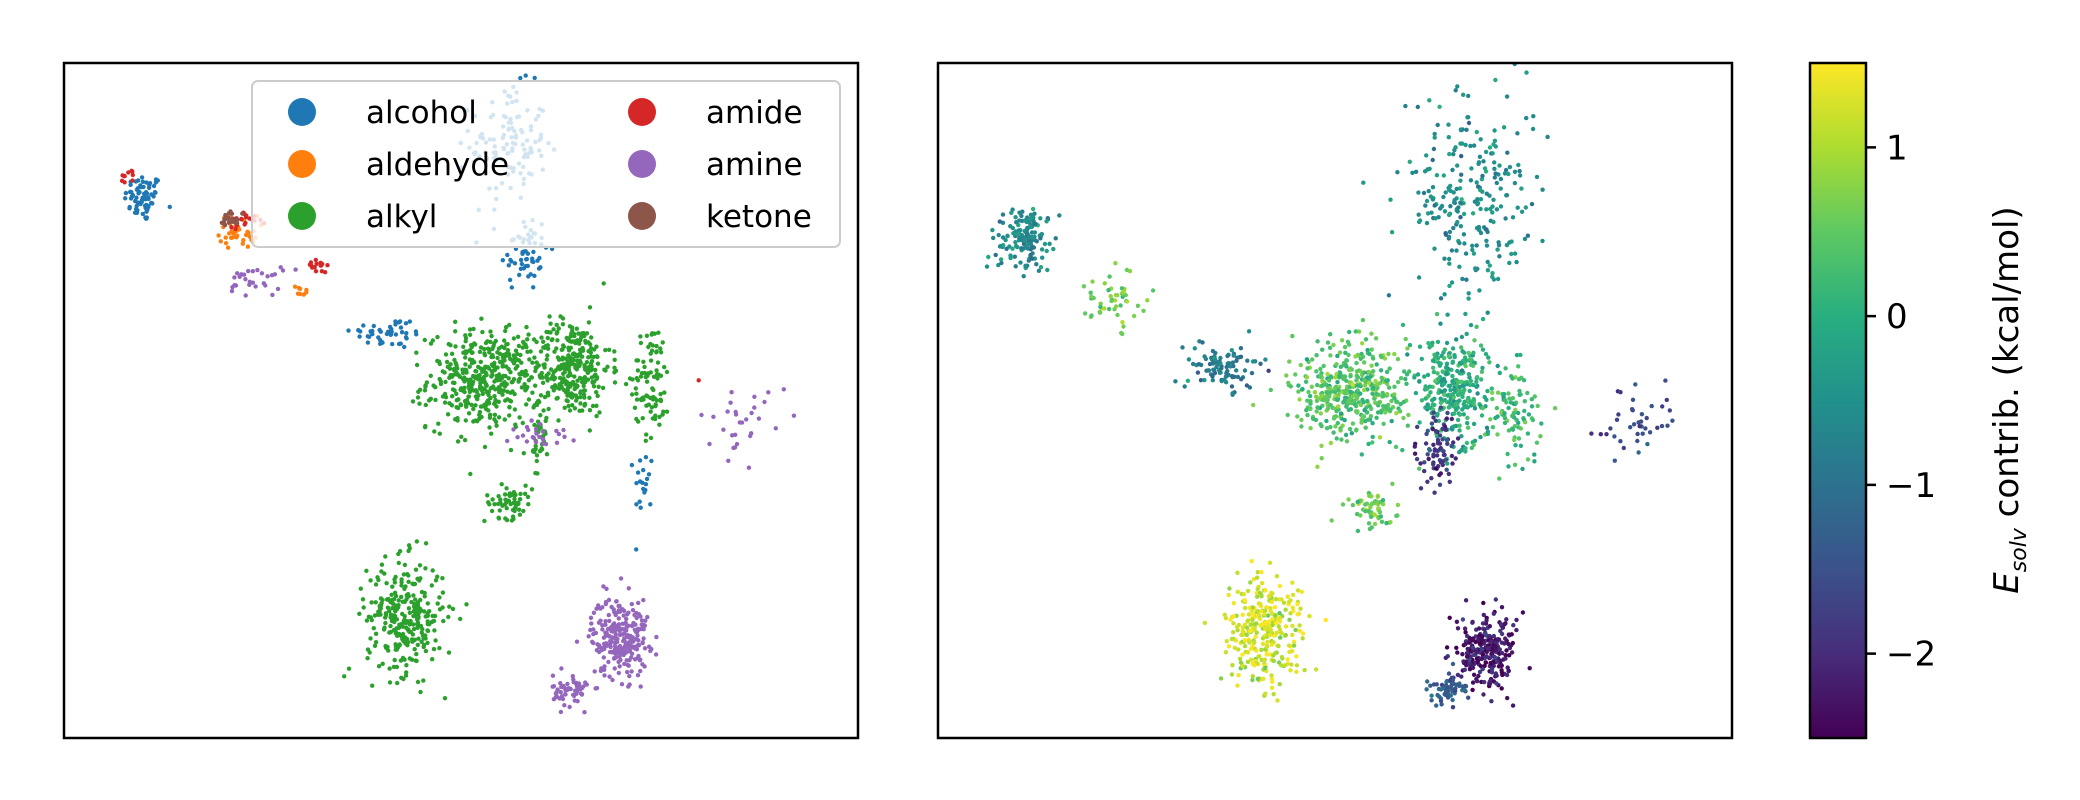 This screenshot has height=800, width=2080. What do you see at coordinates (2009, 399) in the screenshot?
I see `colorbar-label: Esolv contrib. (kcal/mol)` at bounding box center [2009, 399].